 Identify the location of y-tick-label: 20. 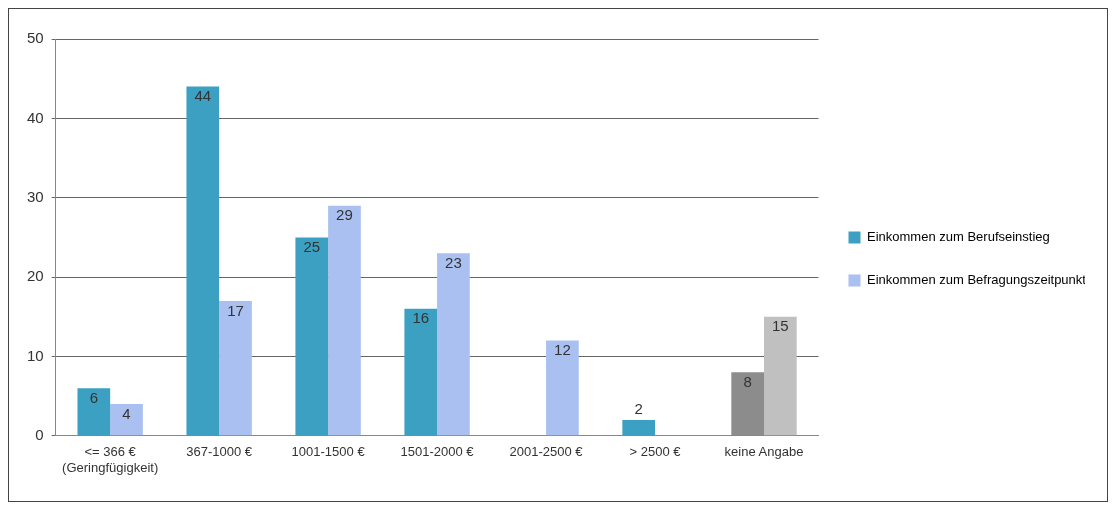
(35, 276).